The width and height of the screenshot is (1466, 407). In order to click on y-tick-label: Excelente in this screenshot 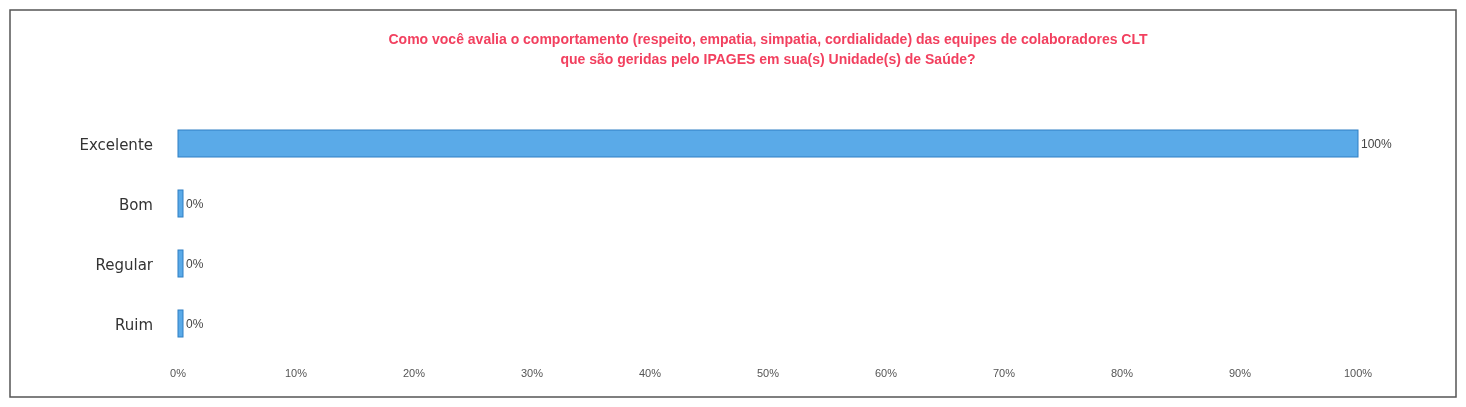, I will do `click(116, 144)`.